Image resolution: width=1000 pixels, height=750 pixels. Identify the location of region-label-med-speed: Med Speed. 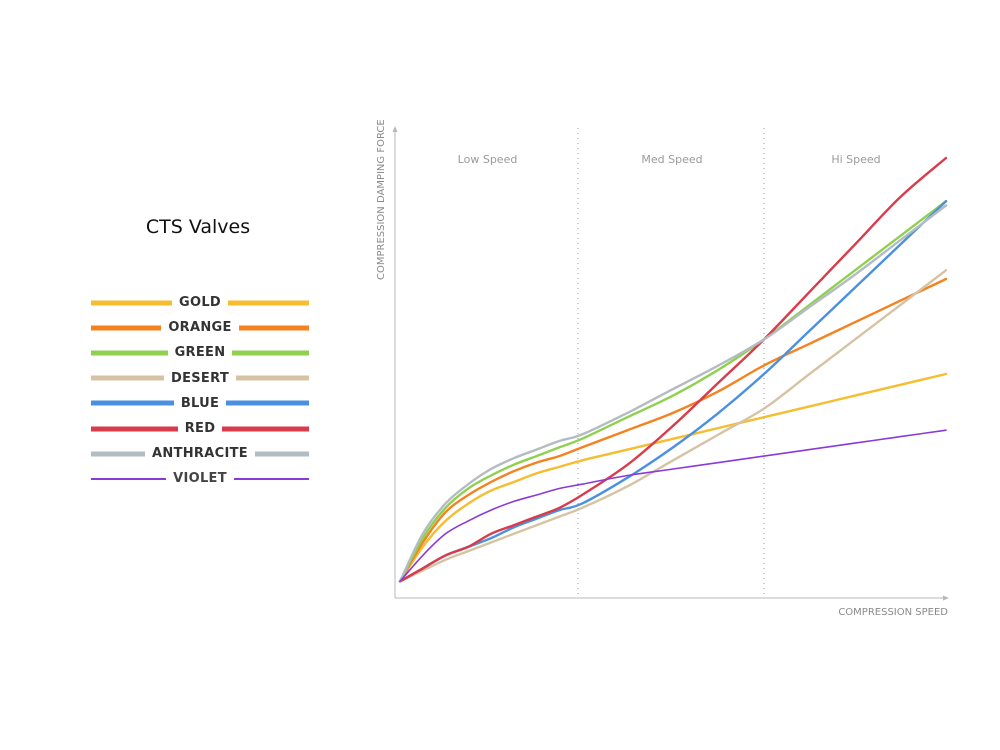
(671, 159).